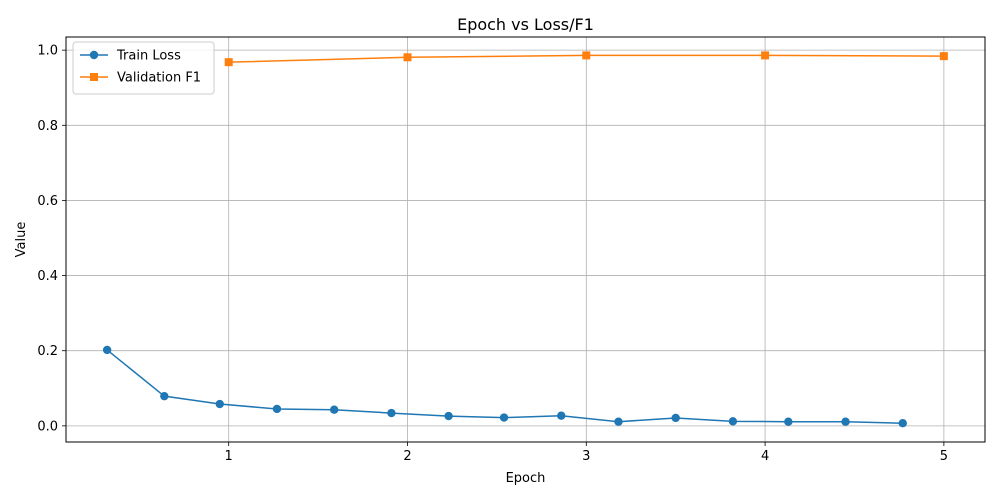  Describe the element at coordinates (47, 351) in the screenshot. I see `y-tick-label: 0.2` at that location.